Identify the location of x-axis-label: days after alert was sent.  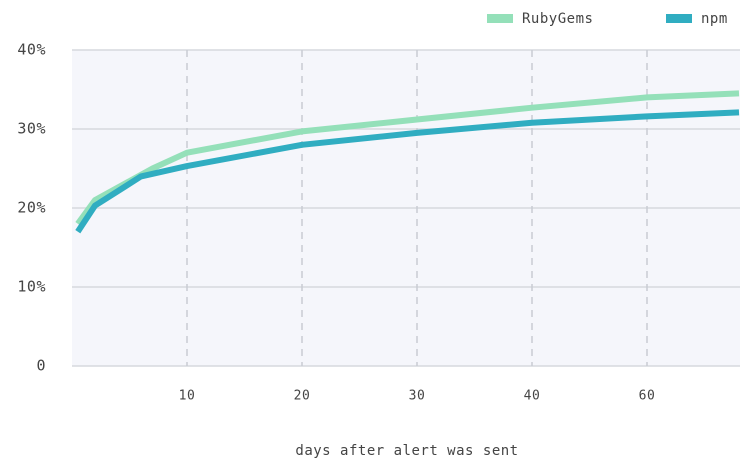
(406, 451).